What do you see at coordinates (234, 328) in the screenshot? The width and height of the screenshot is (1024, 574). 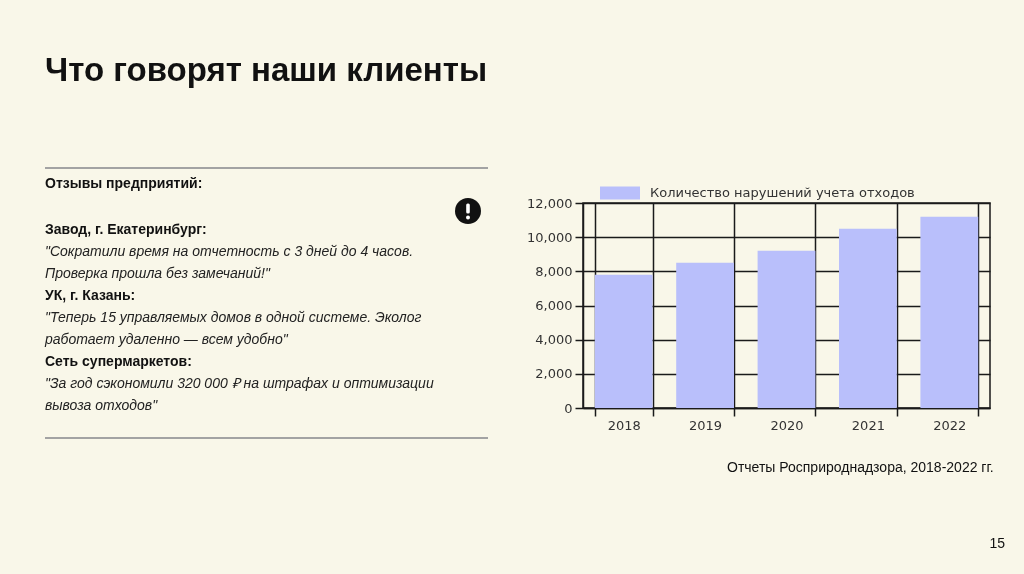 I see `text: "Теперь 15 управляемых домов в одной системе. Эколог работает удаленно — всем удобно"` at bounding box center [234, 328].